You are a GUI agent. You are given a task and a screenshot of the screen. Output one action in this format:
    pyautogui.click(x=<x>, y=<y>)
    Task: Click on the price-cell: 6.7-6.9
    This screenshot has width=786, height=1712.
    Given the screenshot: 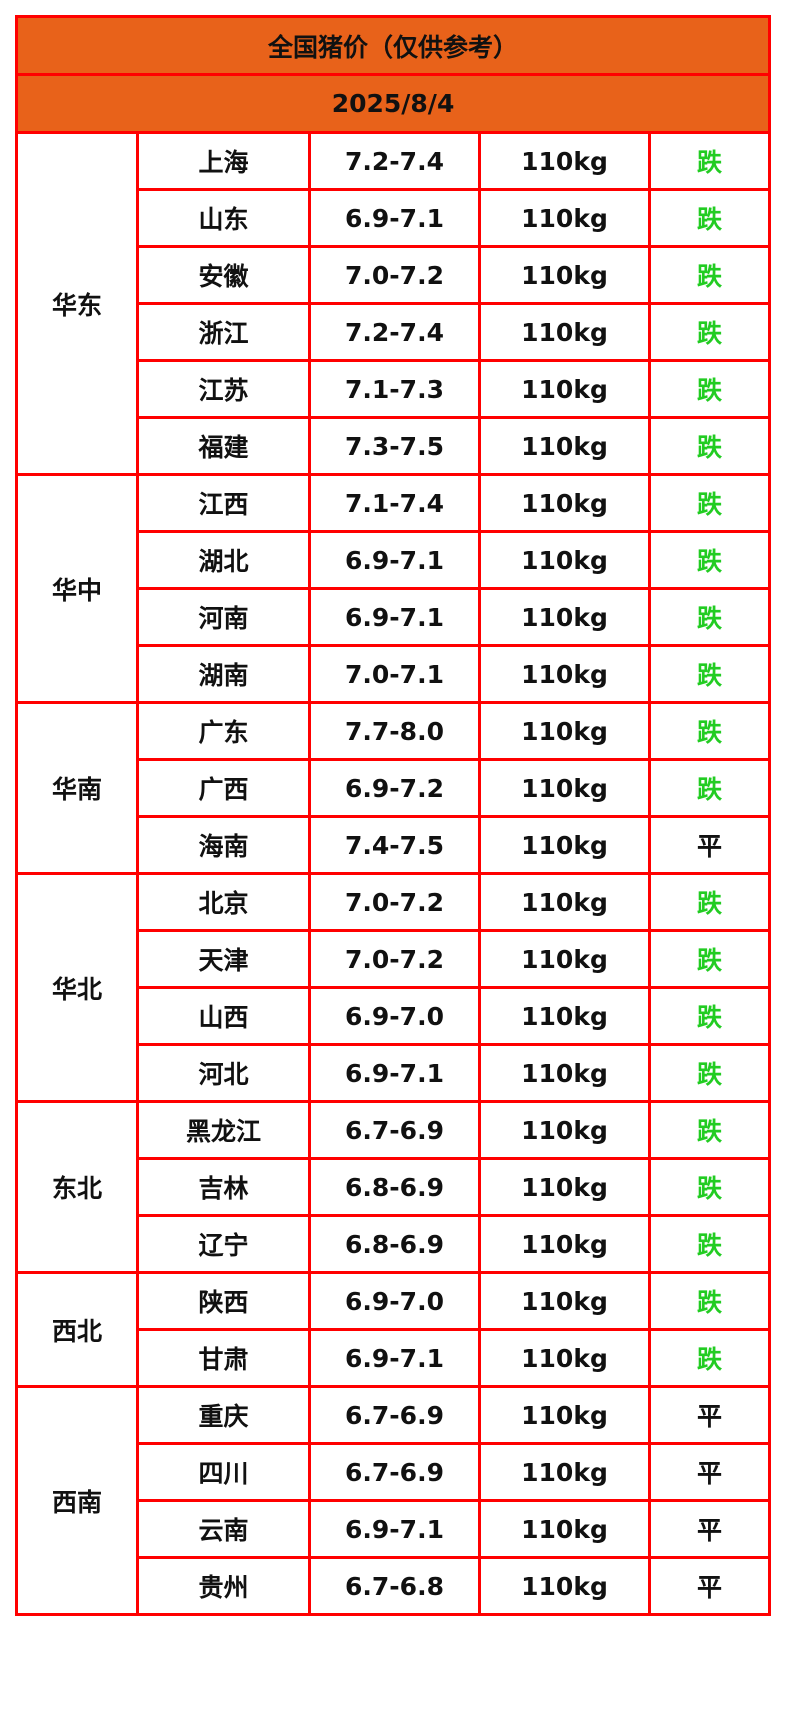 What is the action you would take?
    pyautogui.click(x=394, y=1130)
    